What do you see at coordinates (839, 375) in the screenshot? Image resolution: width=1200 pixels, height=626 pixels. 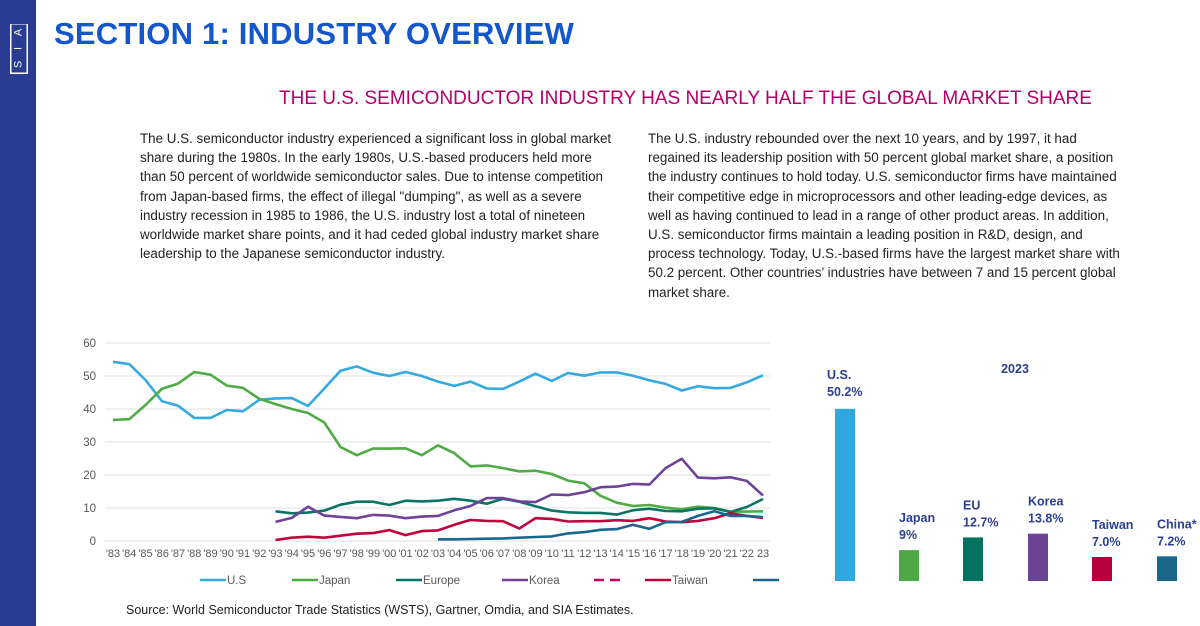 I see `bar-category-label: U.S.` at bounding box center [839, 375].